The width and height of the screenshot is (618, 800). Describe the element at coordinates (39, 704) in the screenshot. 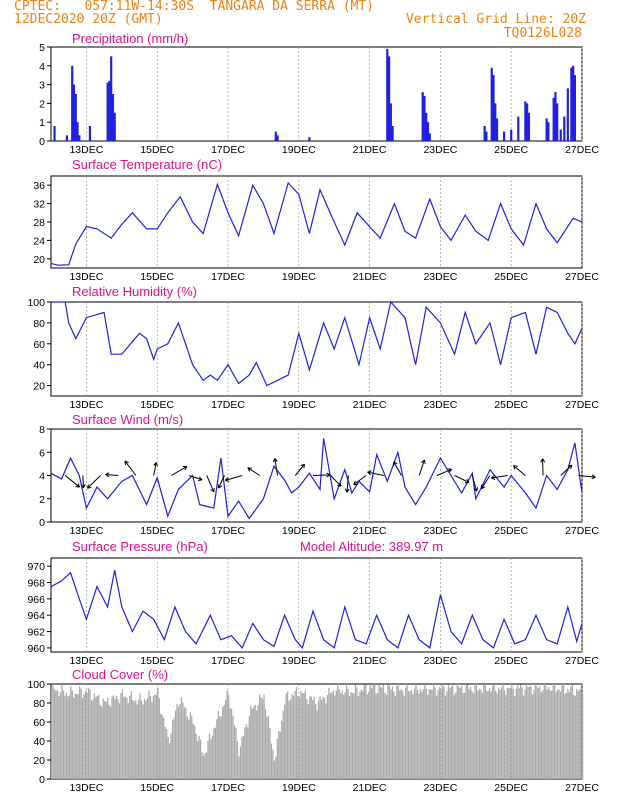

I see `y-tick-label: 80` at that location.